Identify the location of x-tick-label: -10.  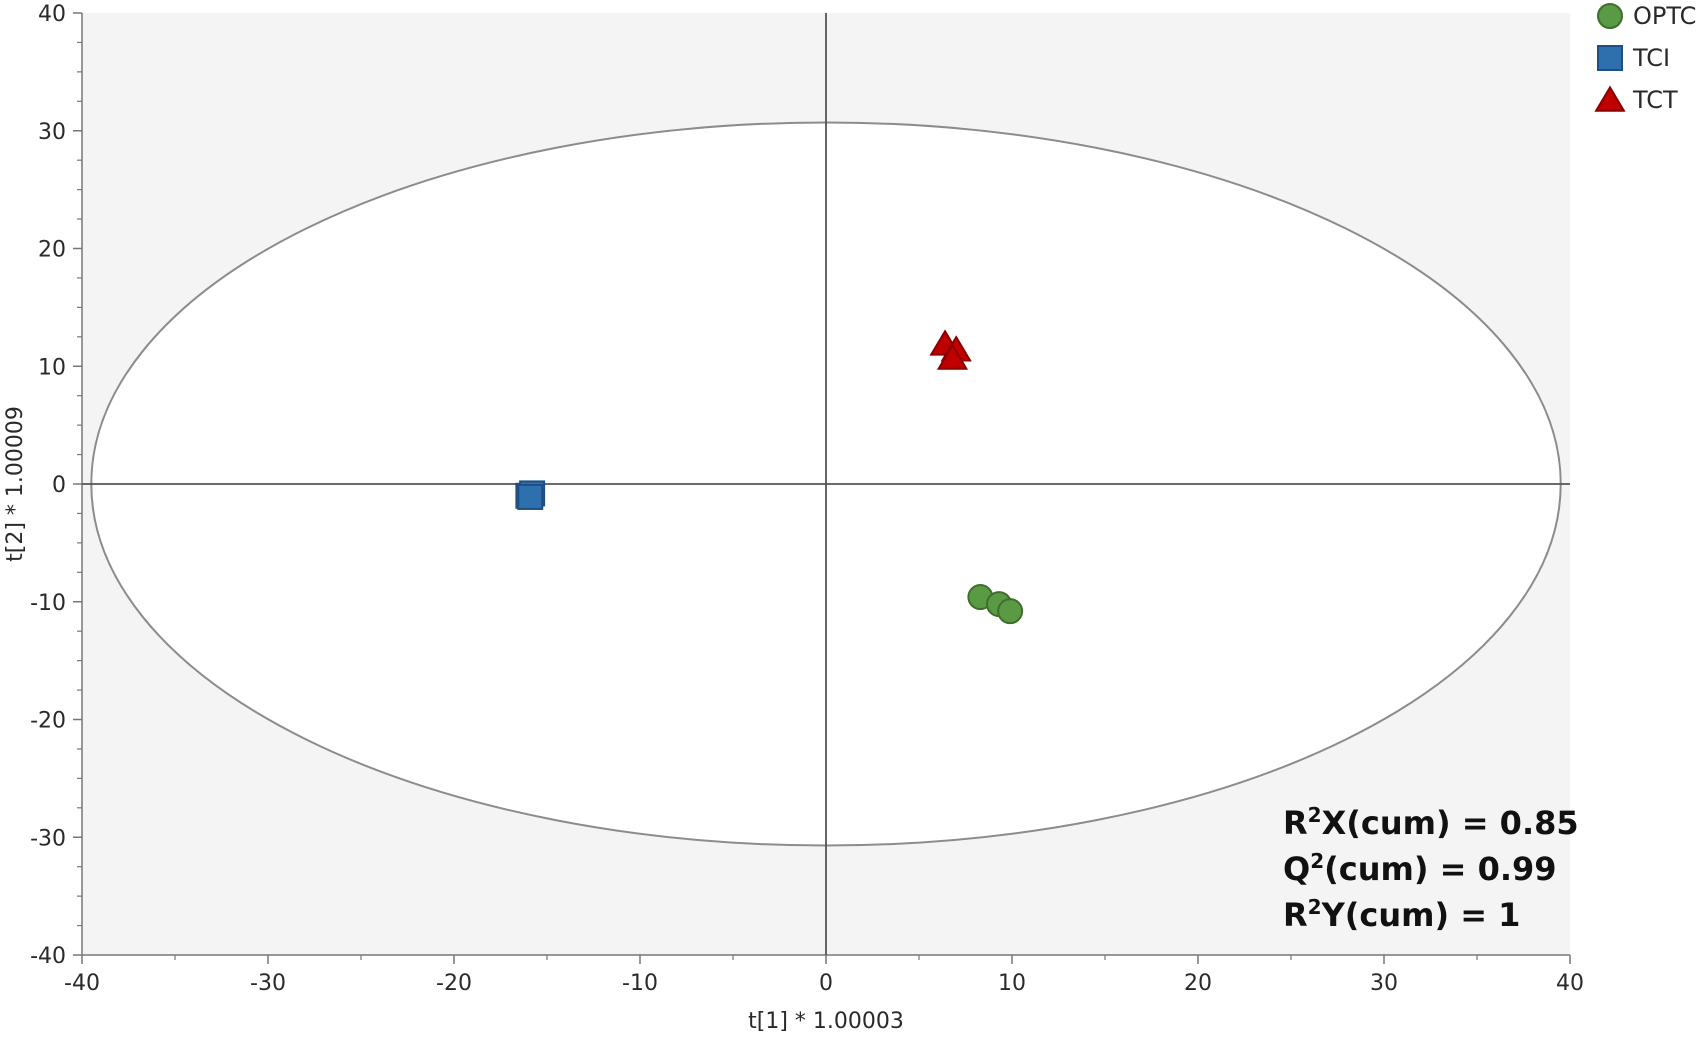
(640, 983).